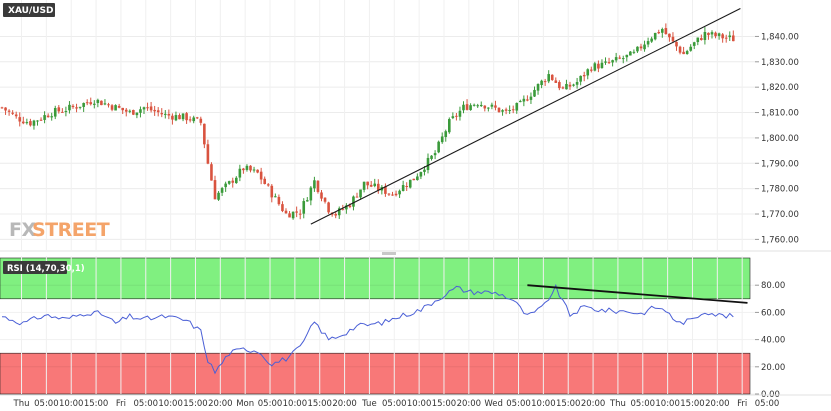  What do you see at coordinates (29, 10) in the screenshot?
I see `symbol-badge-box` at bounding box center [29, 10].